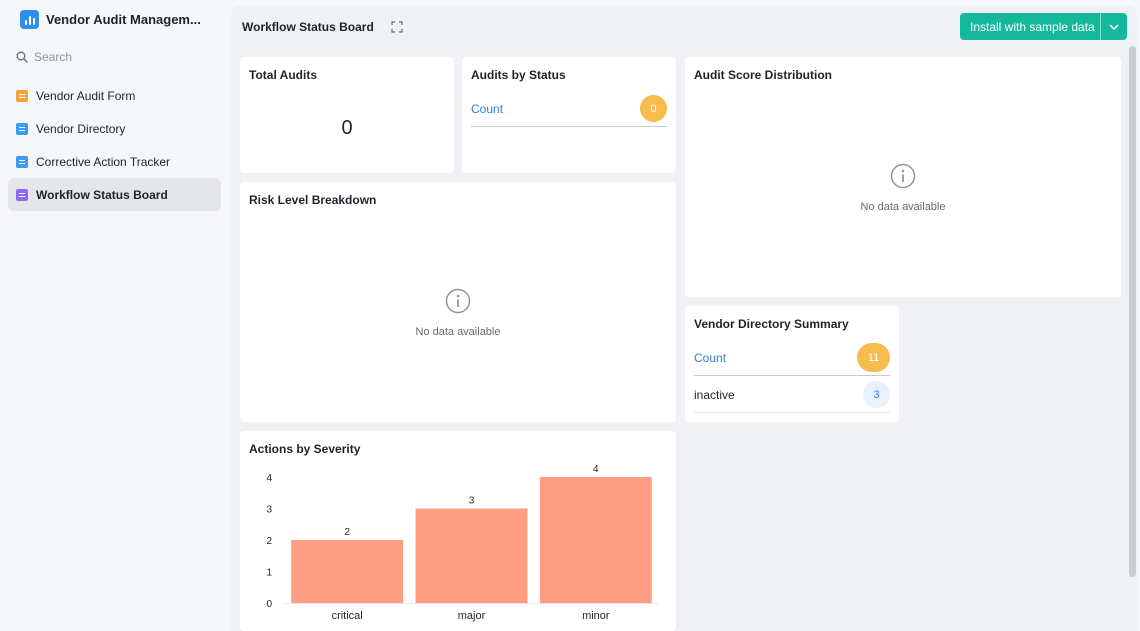 The width and height of the screenshot is (1140, 631). What do you see at coordinates (771, 324) in the screenshot?
I see `card-title: Vendor Directory Summary` at bounding box center [771, 324].